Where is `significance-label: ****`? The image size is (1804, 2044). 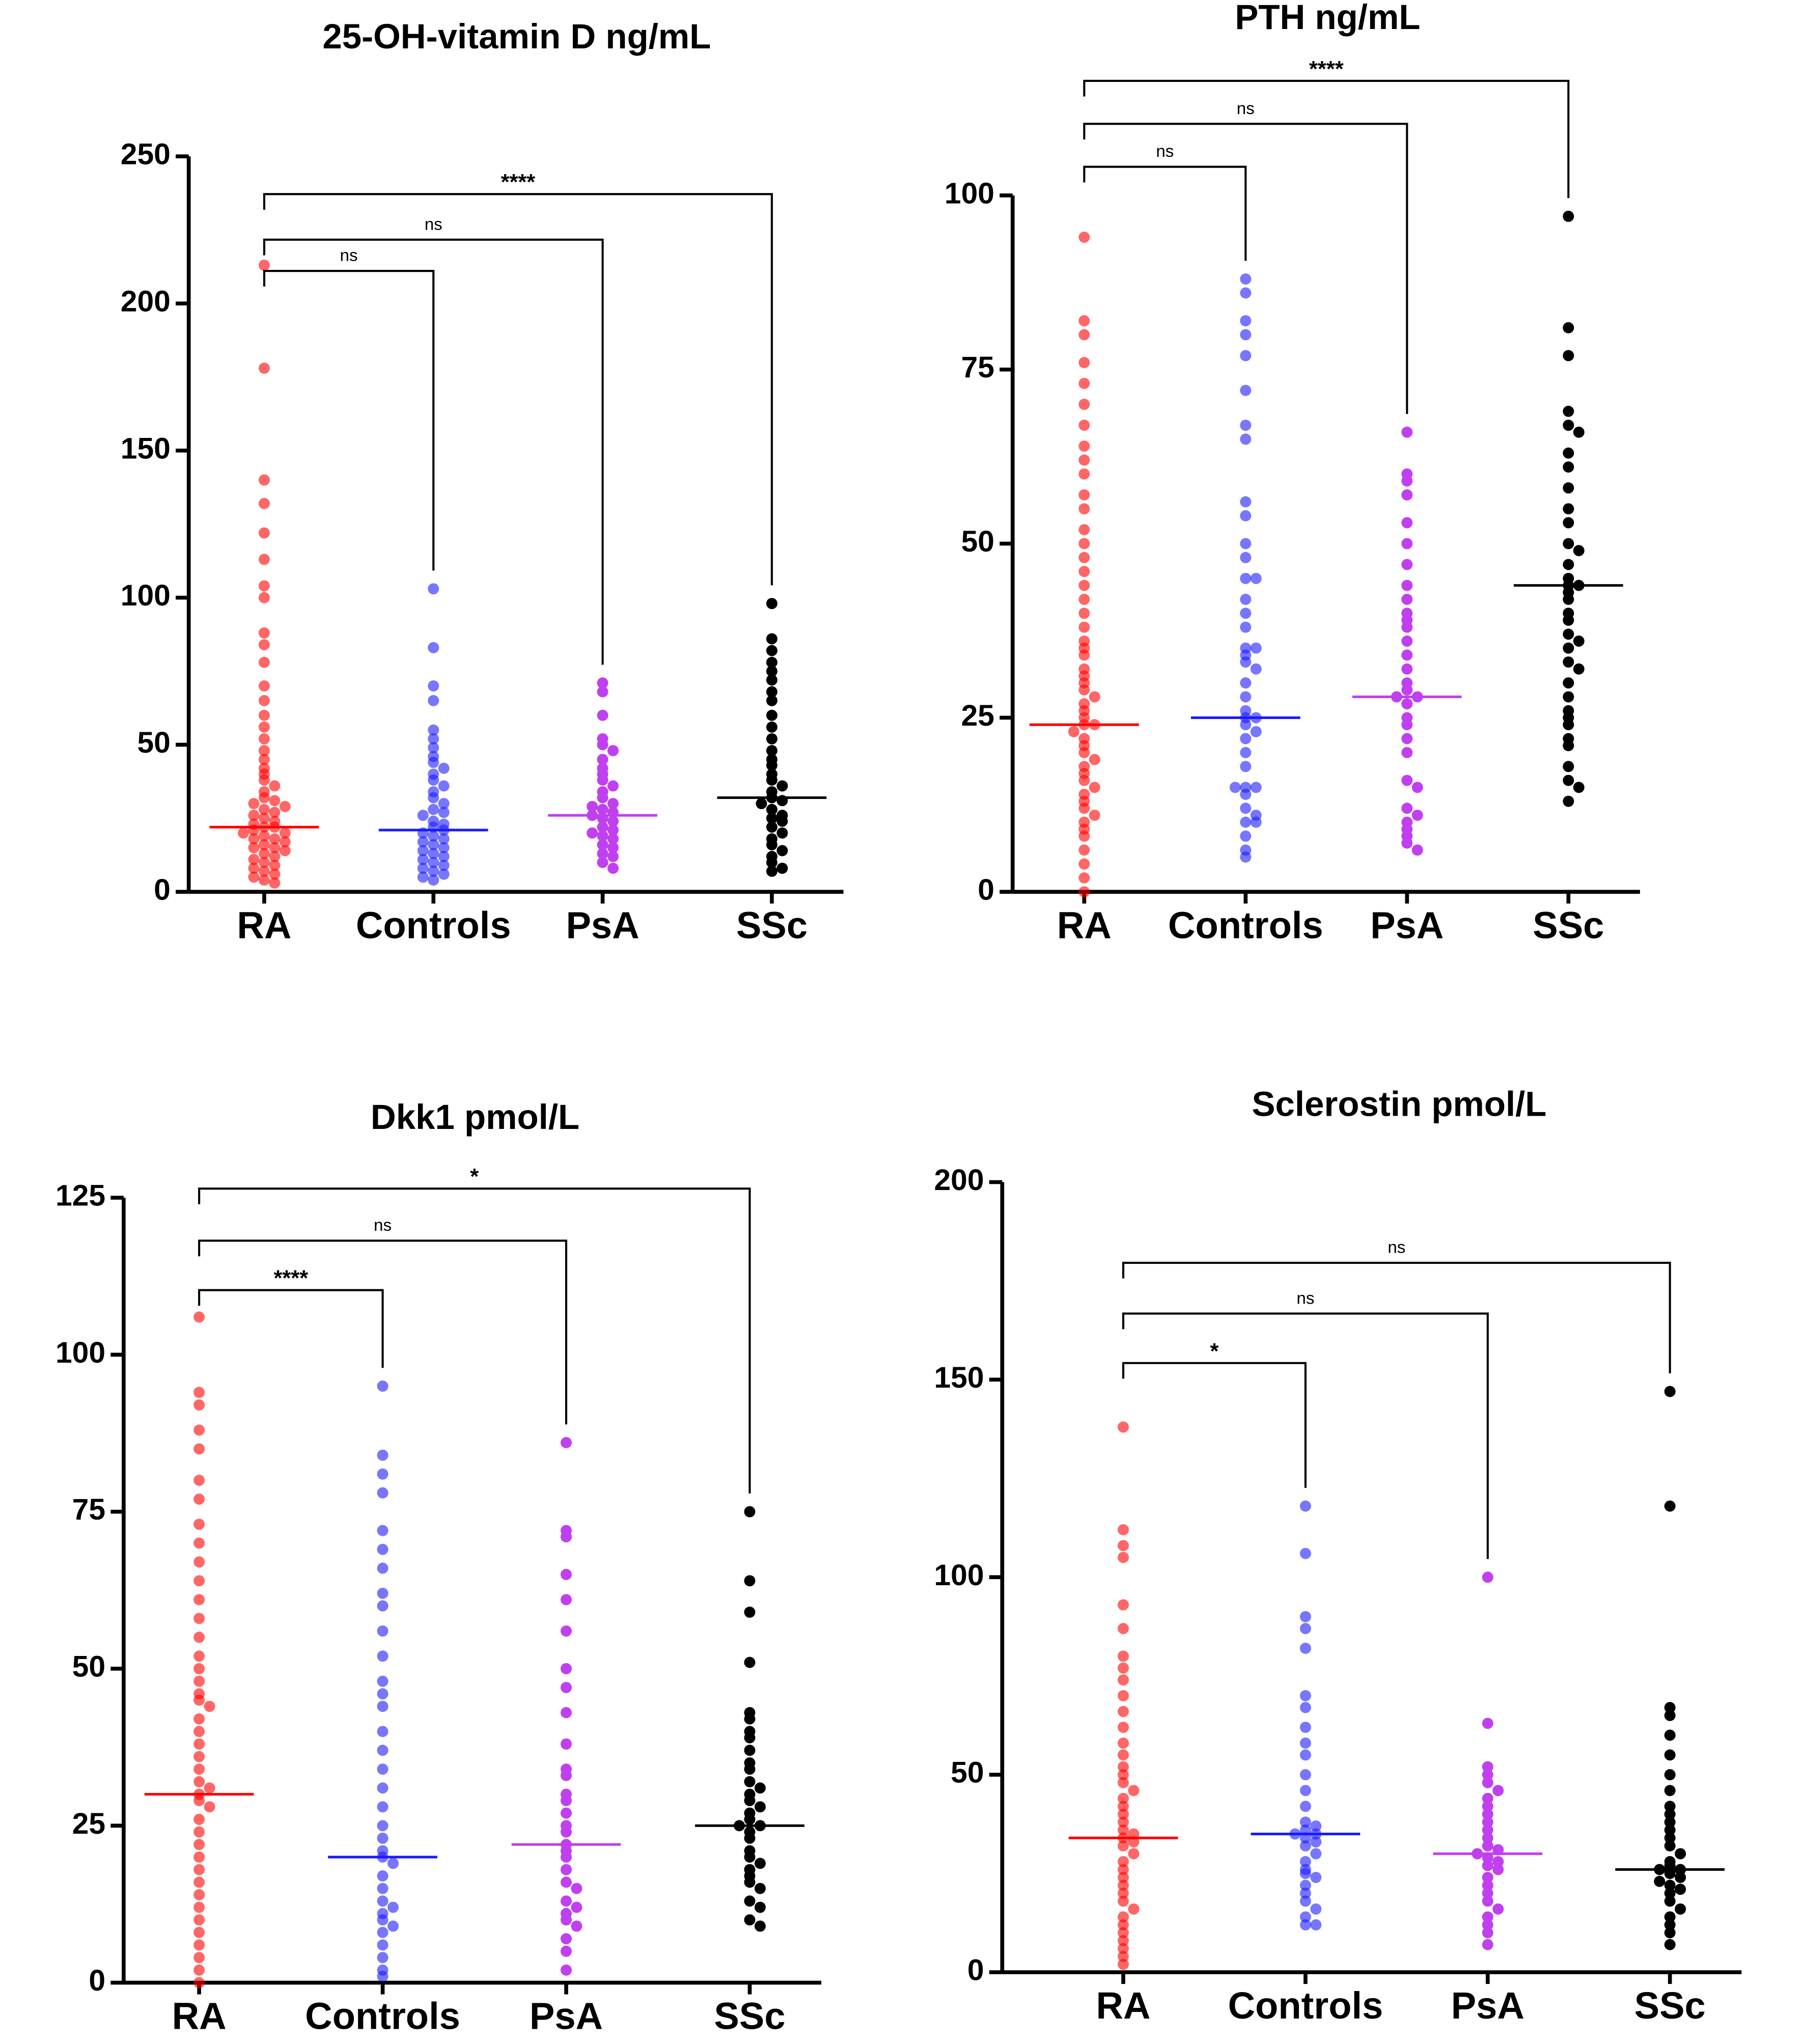
significance-label: **** is located at coordinates (518, 182).